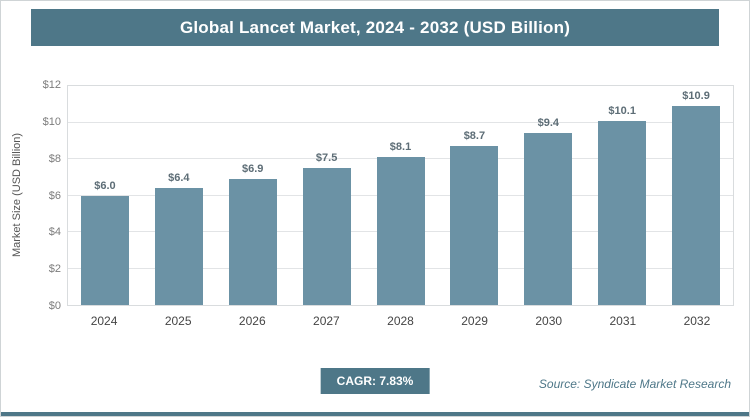 The width and height of the screenshot is (750, 417). Describe the element at coordinates (51, 121) in the screenshot. I see `y-tick-label: $10` at that location.